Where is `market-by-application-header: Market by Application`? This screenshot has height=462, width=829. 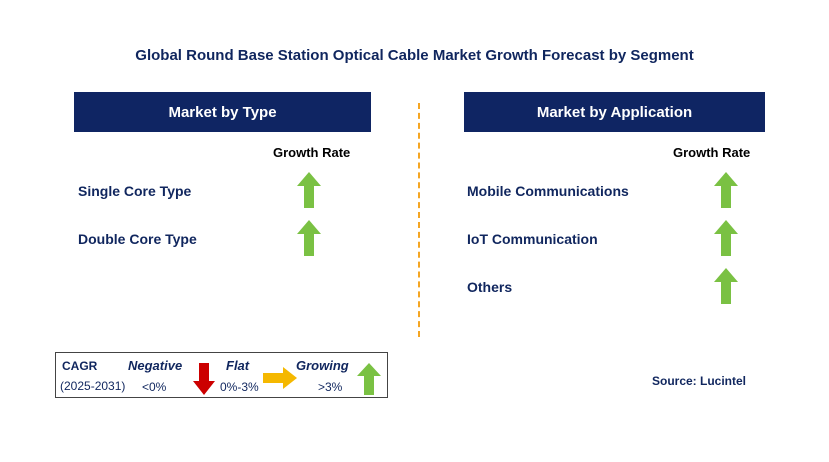
market-by-application-header: Market by Application is located at coordinates (614, 112).